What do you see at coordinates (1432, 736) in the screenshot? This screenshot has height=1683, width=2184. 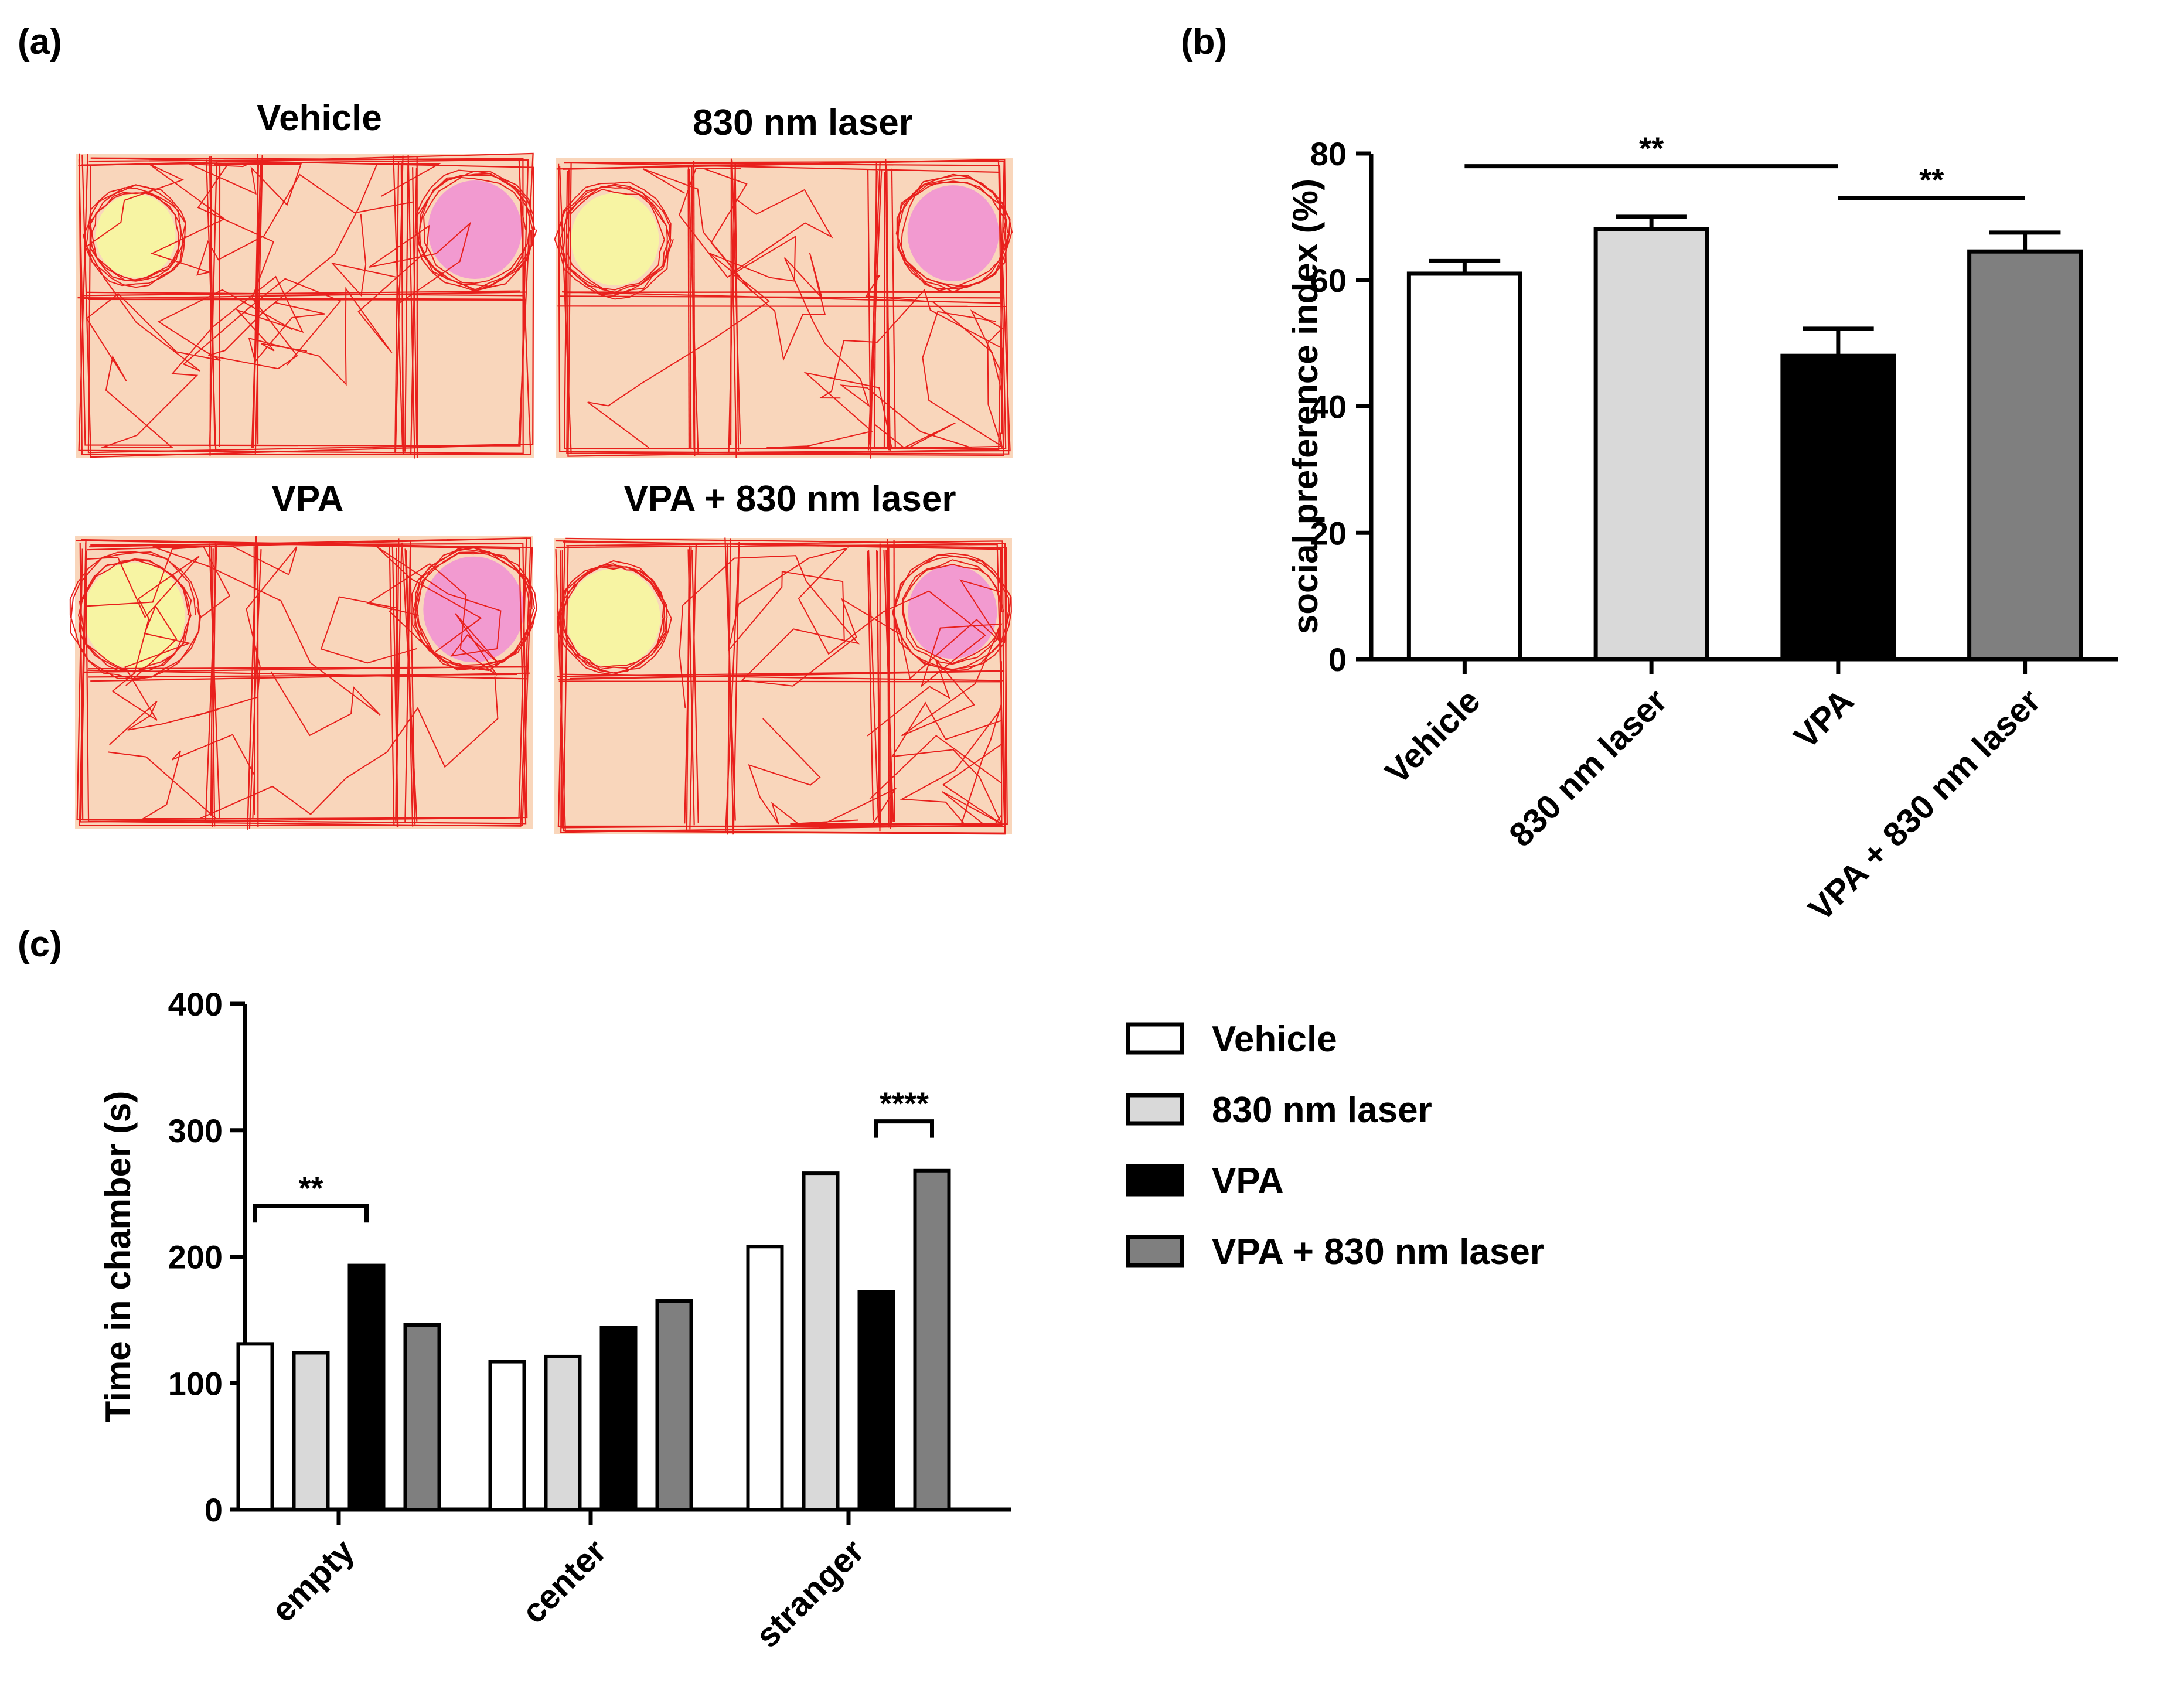 I see `x-tick-label-vehicle: Vehicle` at bounding box center [1432, 736].